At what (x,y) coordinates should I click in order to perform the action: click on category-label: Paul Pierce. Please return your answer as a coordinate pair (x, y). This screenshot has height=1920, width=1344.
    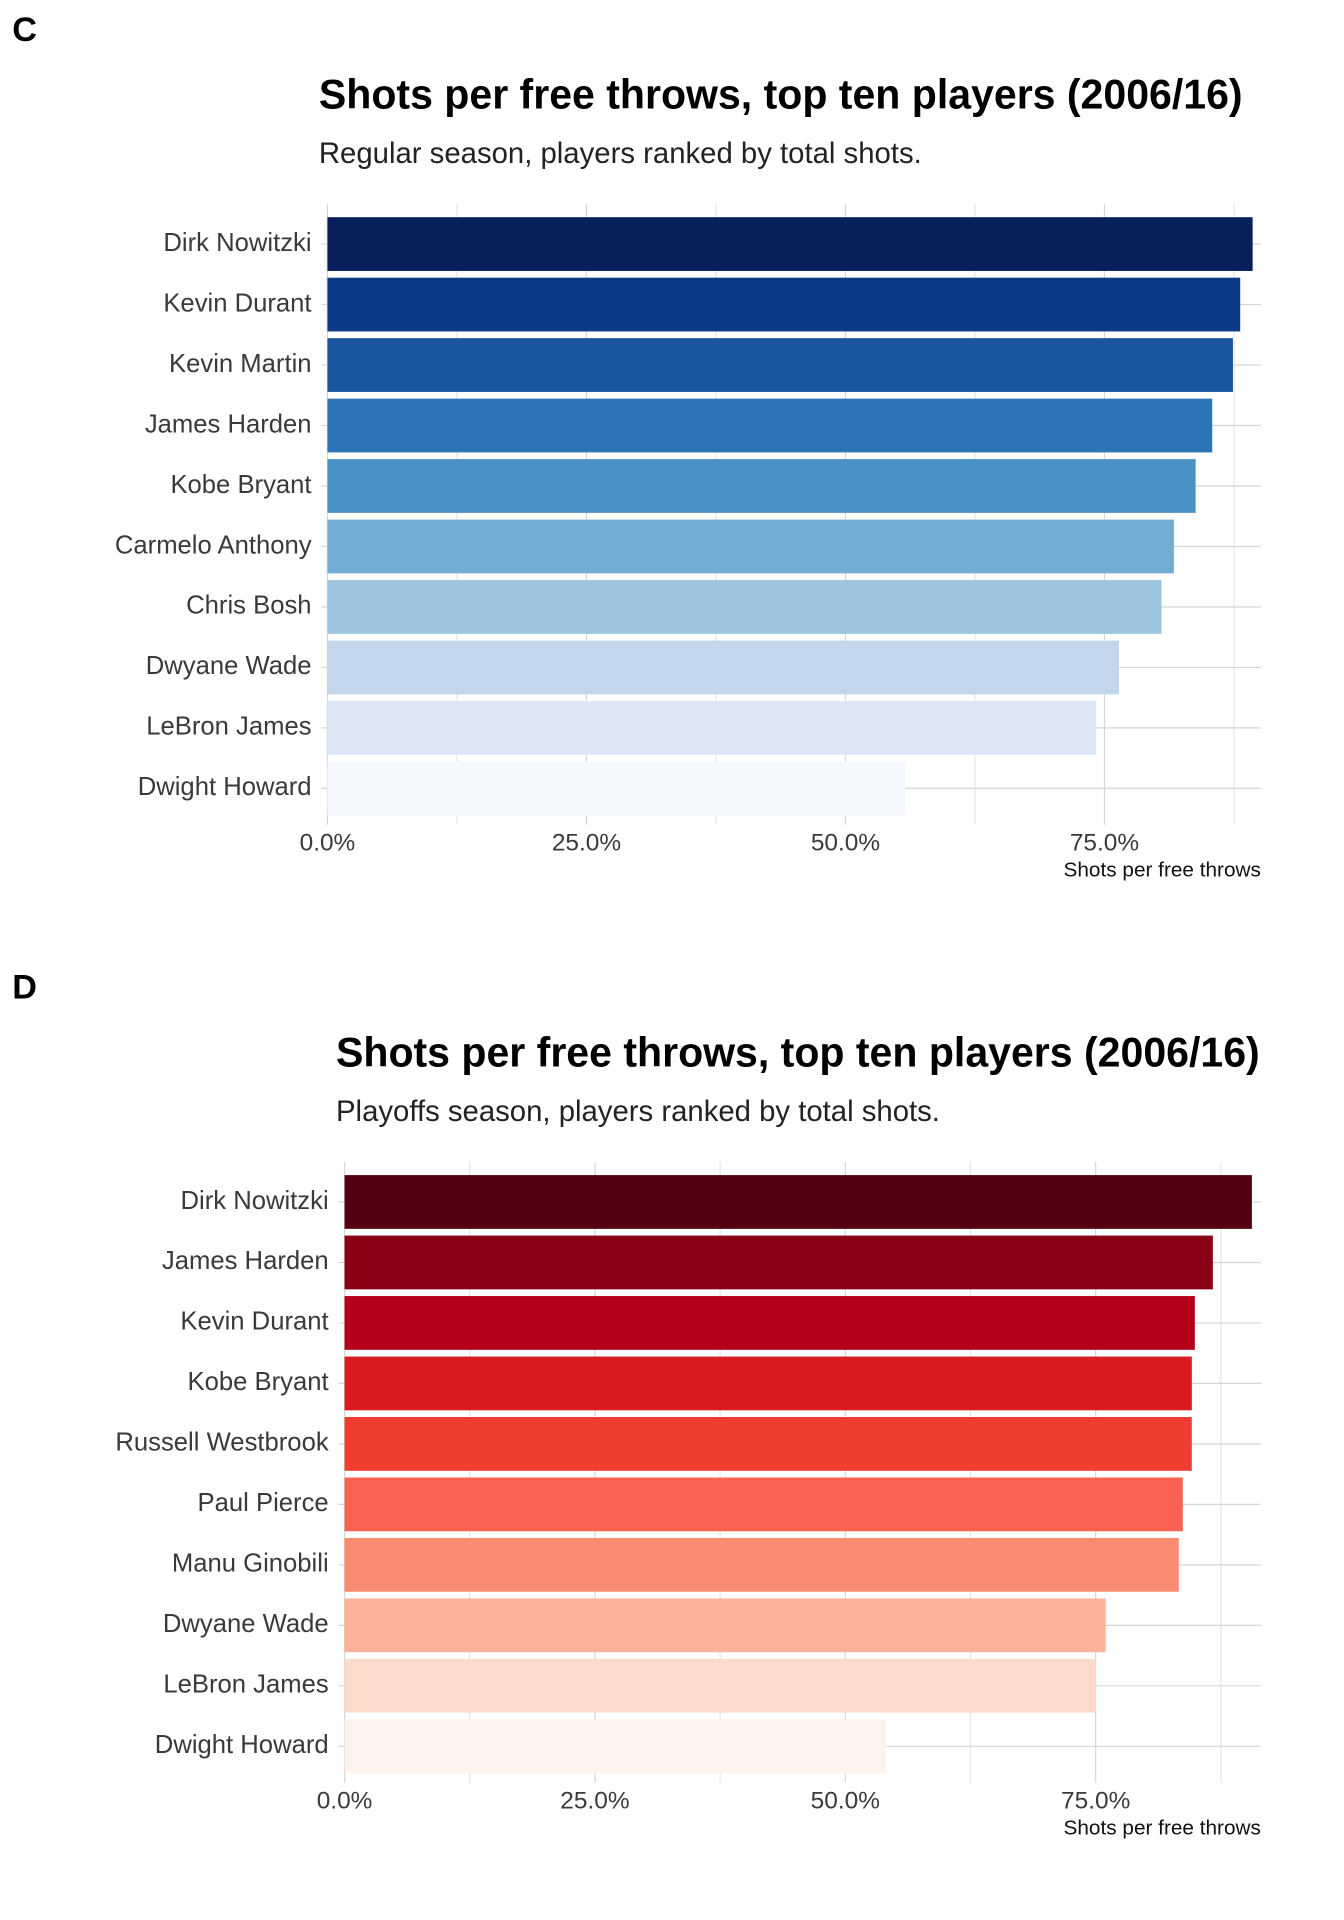
    Looking at the image, I should click on (263, 1503).